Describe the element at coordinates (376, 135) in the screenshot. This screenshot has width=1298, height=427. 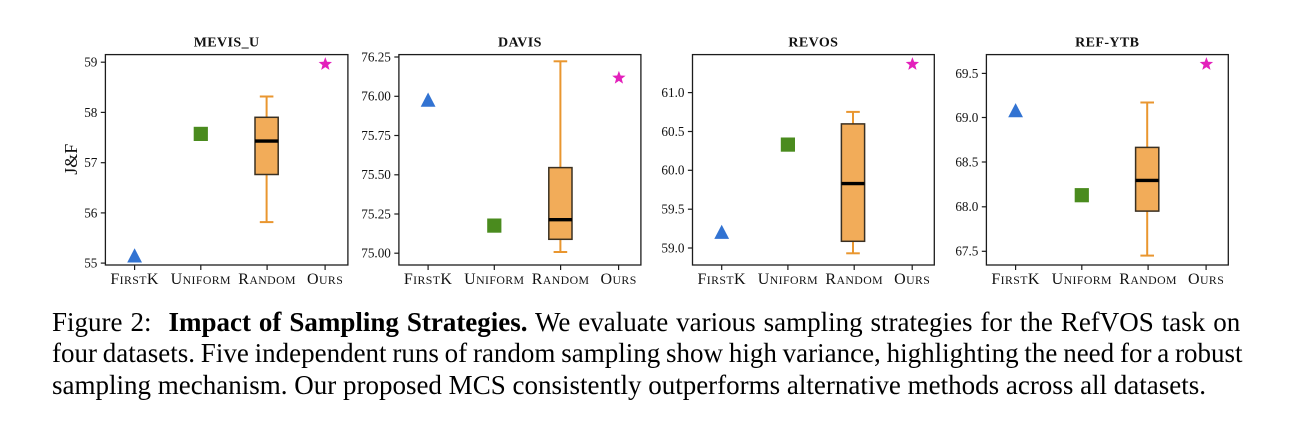
I see `svg-text: 75.75` at that location.